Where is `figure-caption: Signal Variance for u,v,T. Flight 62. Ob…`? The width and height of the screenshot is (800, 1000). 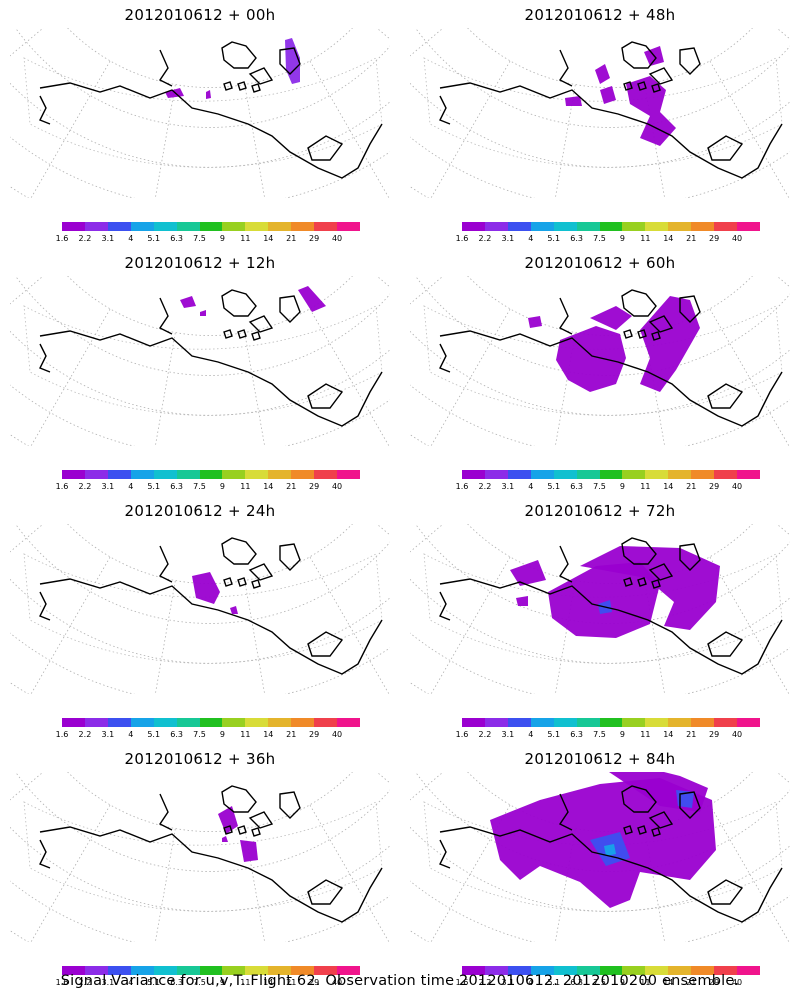 figure-caption: Signal Variance for u,v,T. Flight 62. Ob… is located at coordinates (400, 981).